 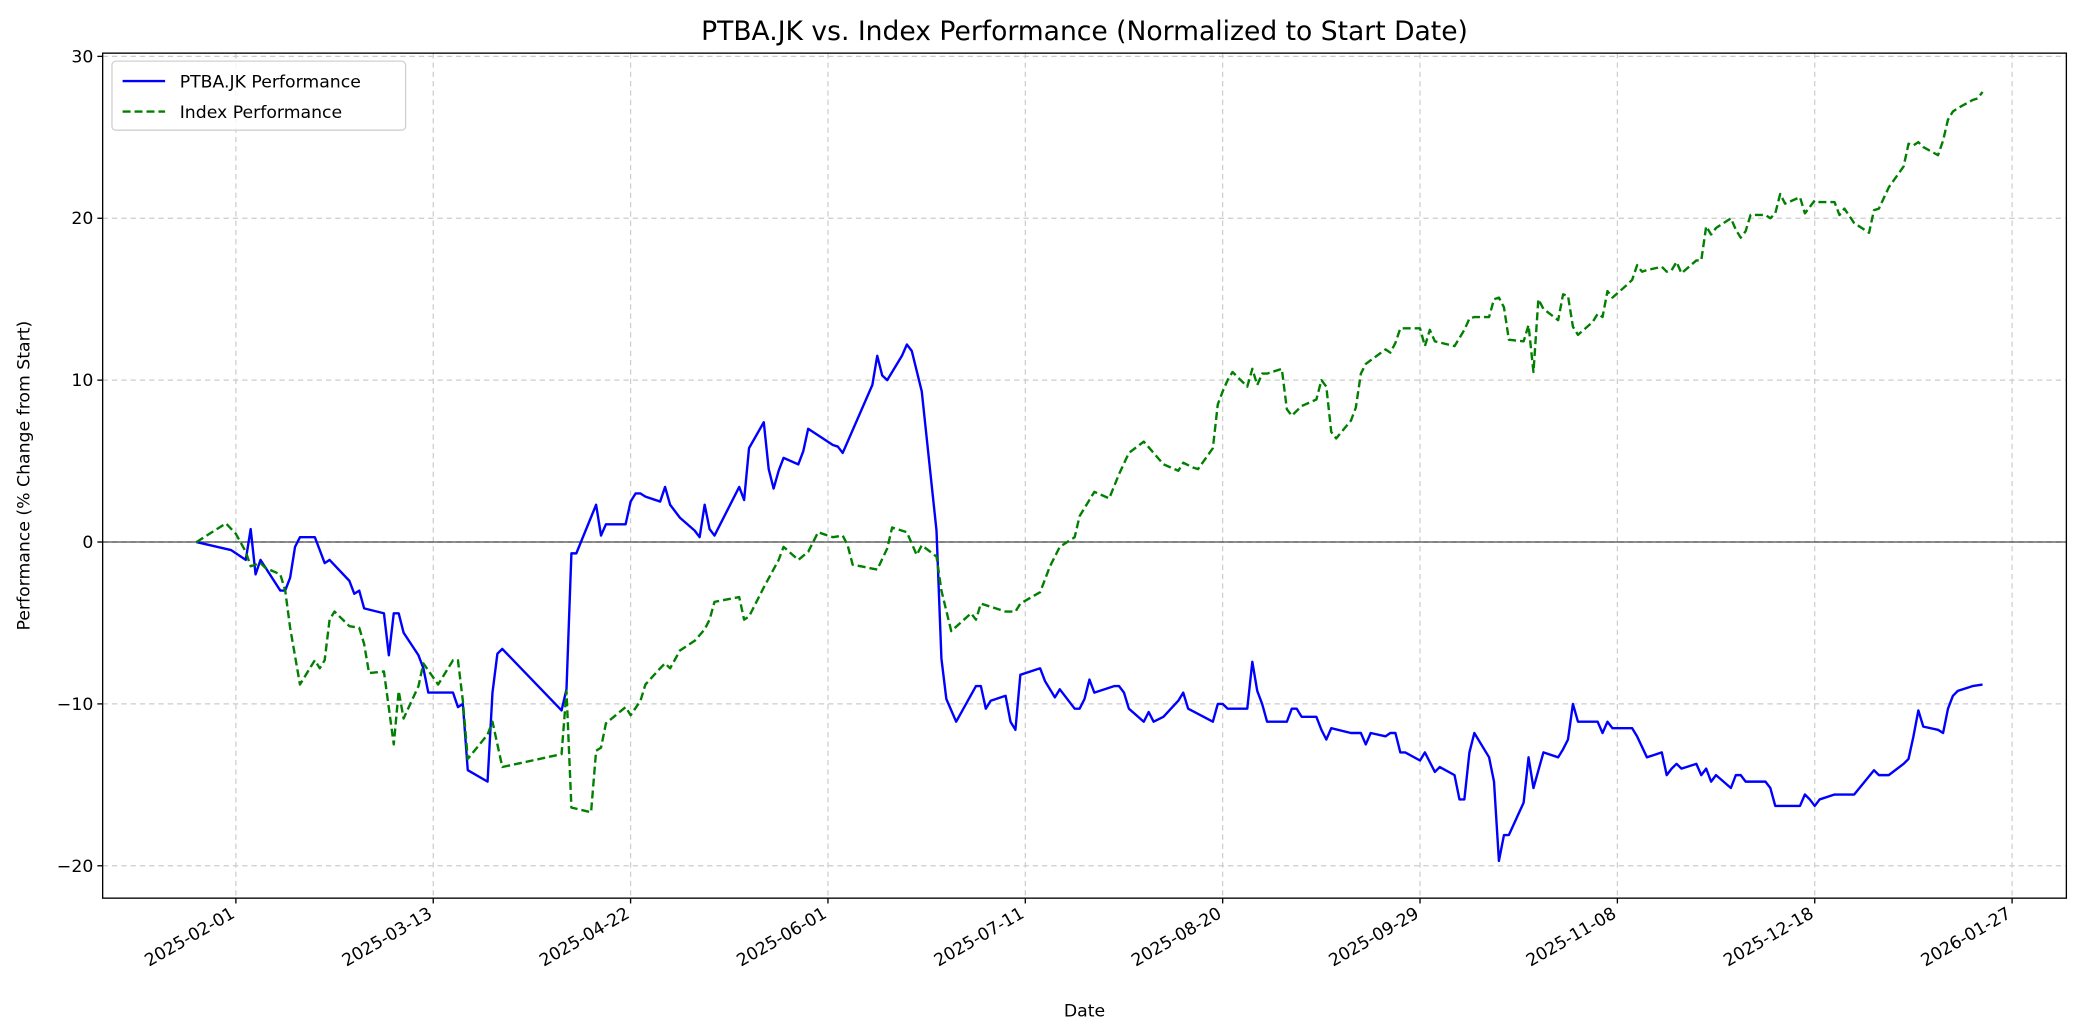 What do you see at coordinates (75, 705) in the screenshot?
I see `y-tick-label: −10` at bounding box center [75, 705].